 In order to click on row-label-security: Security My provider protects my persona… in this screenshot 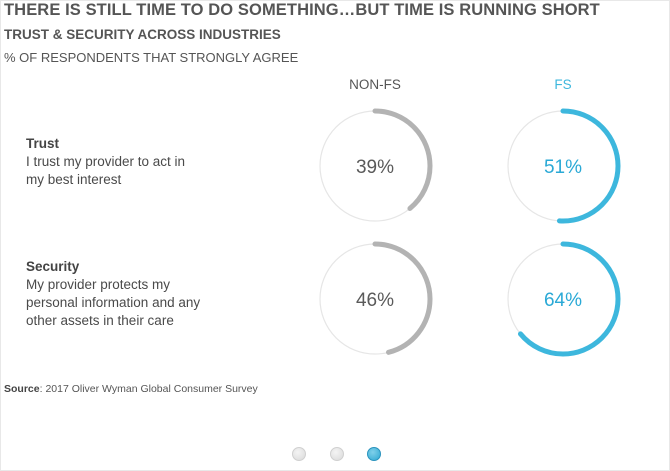, I will do `click(141, 294)`.